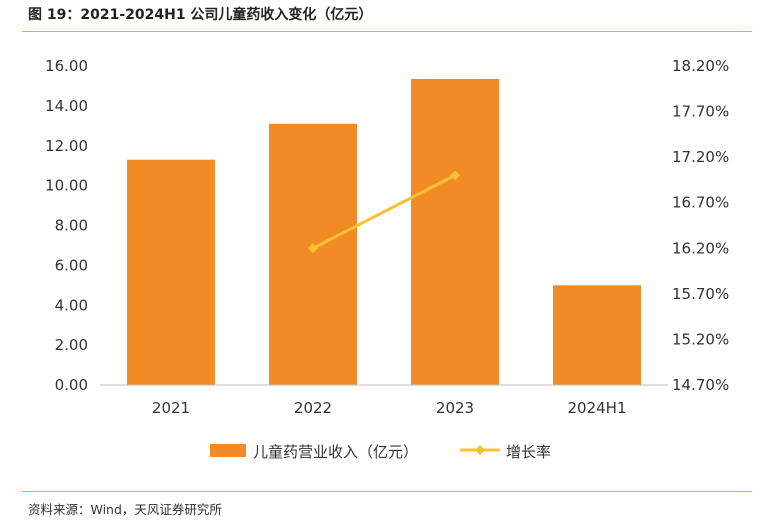 This screenshot has height=521, width=781. Describe the element at coordinates (66, 146) in the screenshot. I see `left-axis-tick-label: 12.00` at that location.